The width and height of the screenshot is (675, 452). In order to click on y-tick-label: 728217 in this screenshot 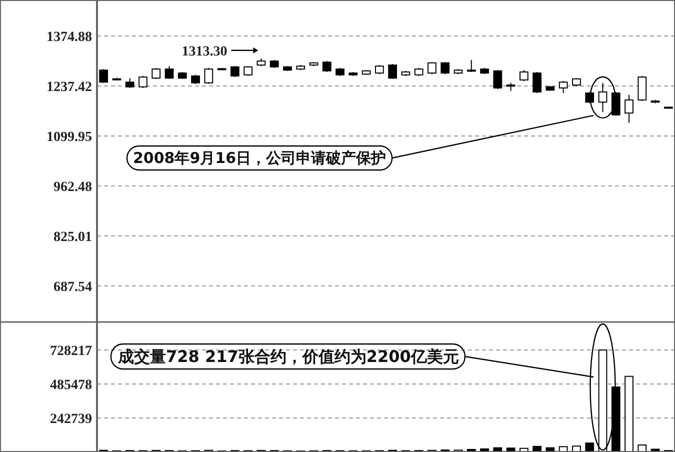, I will do `click(71, 351)`.